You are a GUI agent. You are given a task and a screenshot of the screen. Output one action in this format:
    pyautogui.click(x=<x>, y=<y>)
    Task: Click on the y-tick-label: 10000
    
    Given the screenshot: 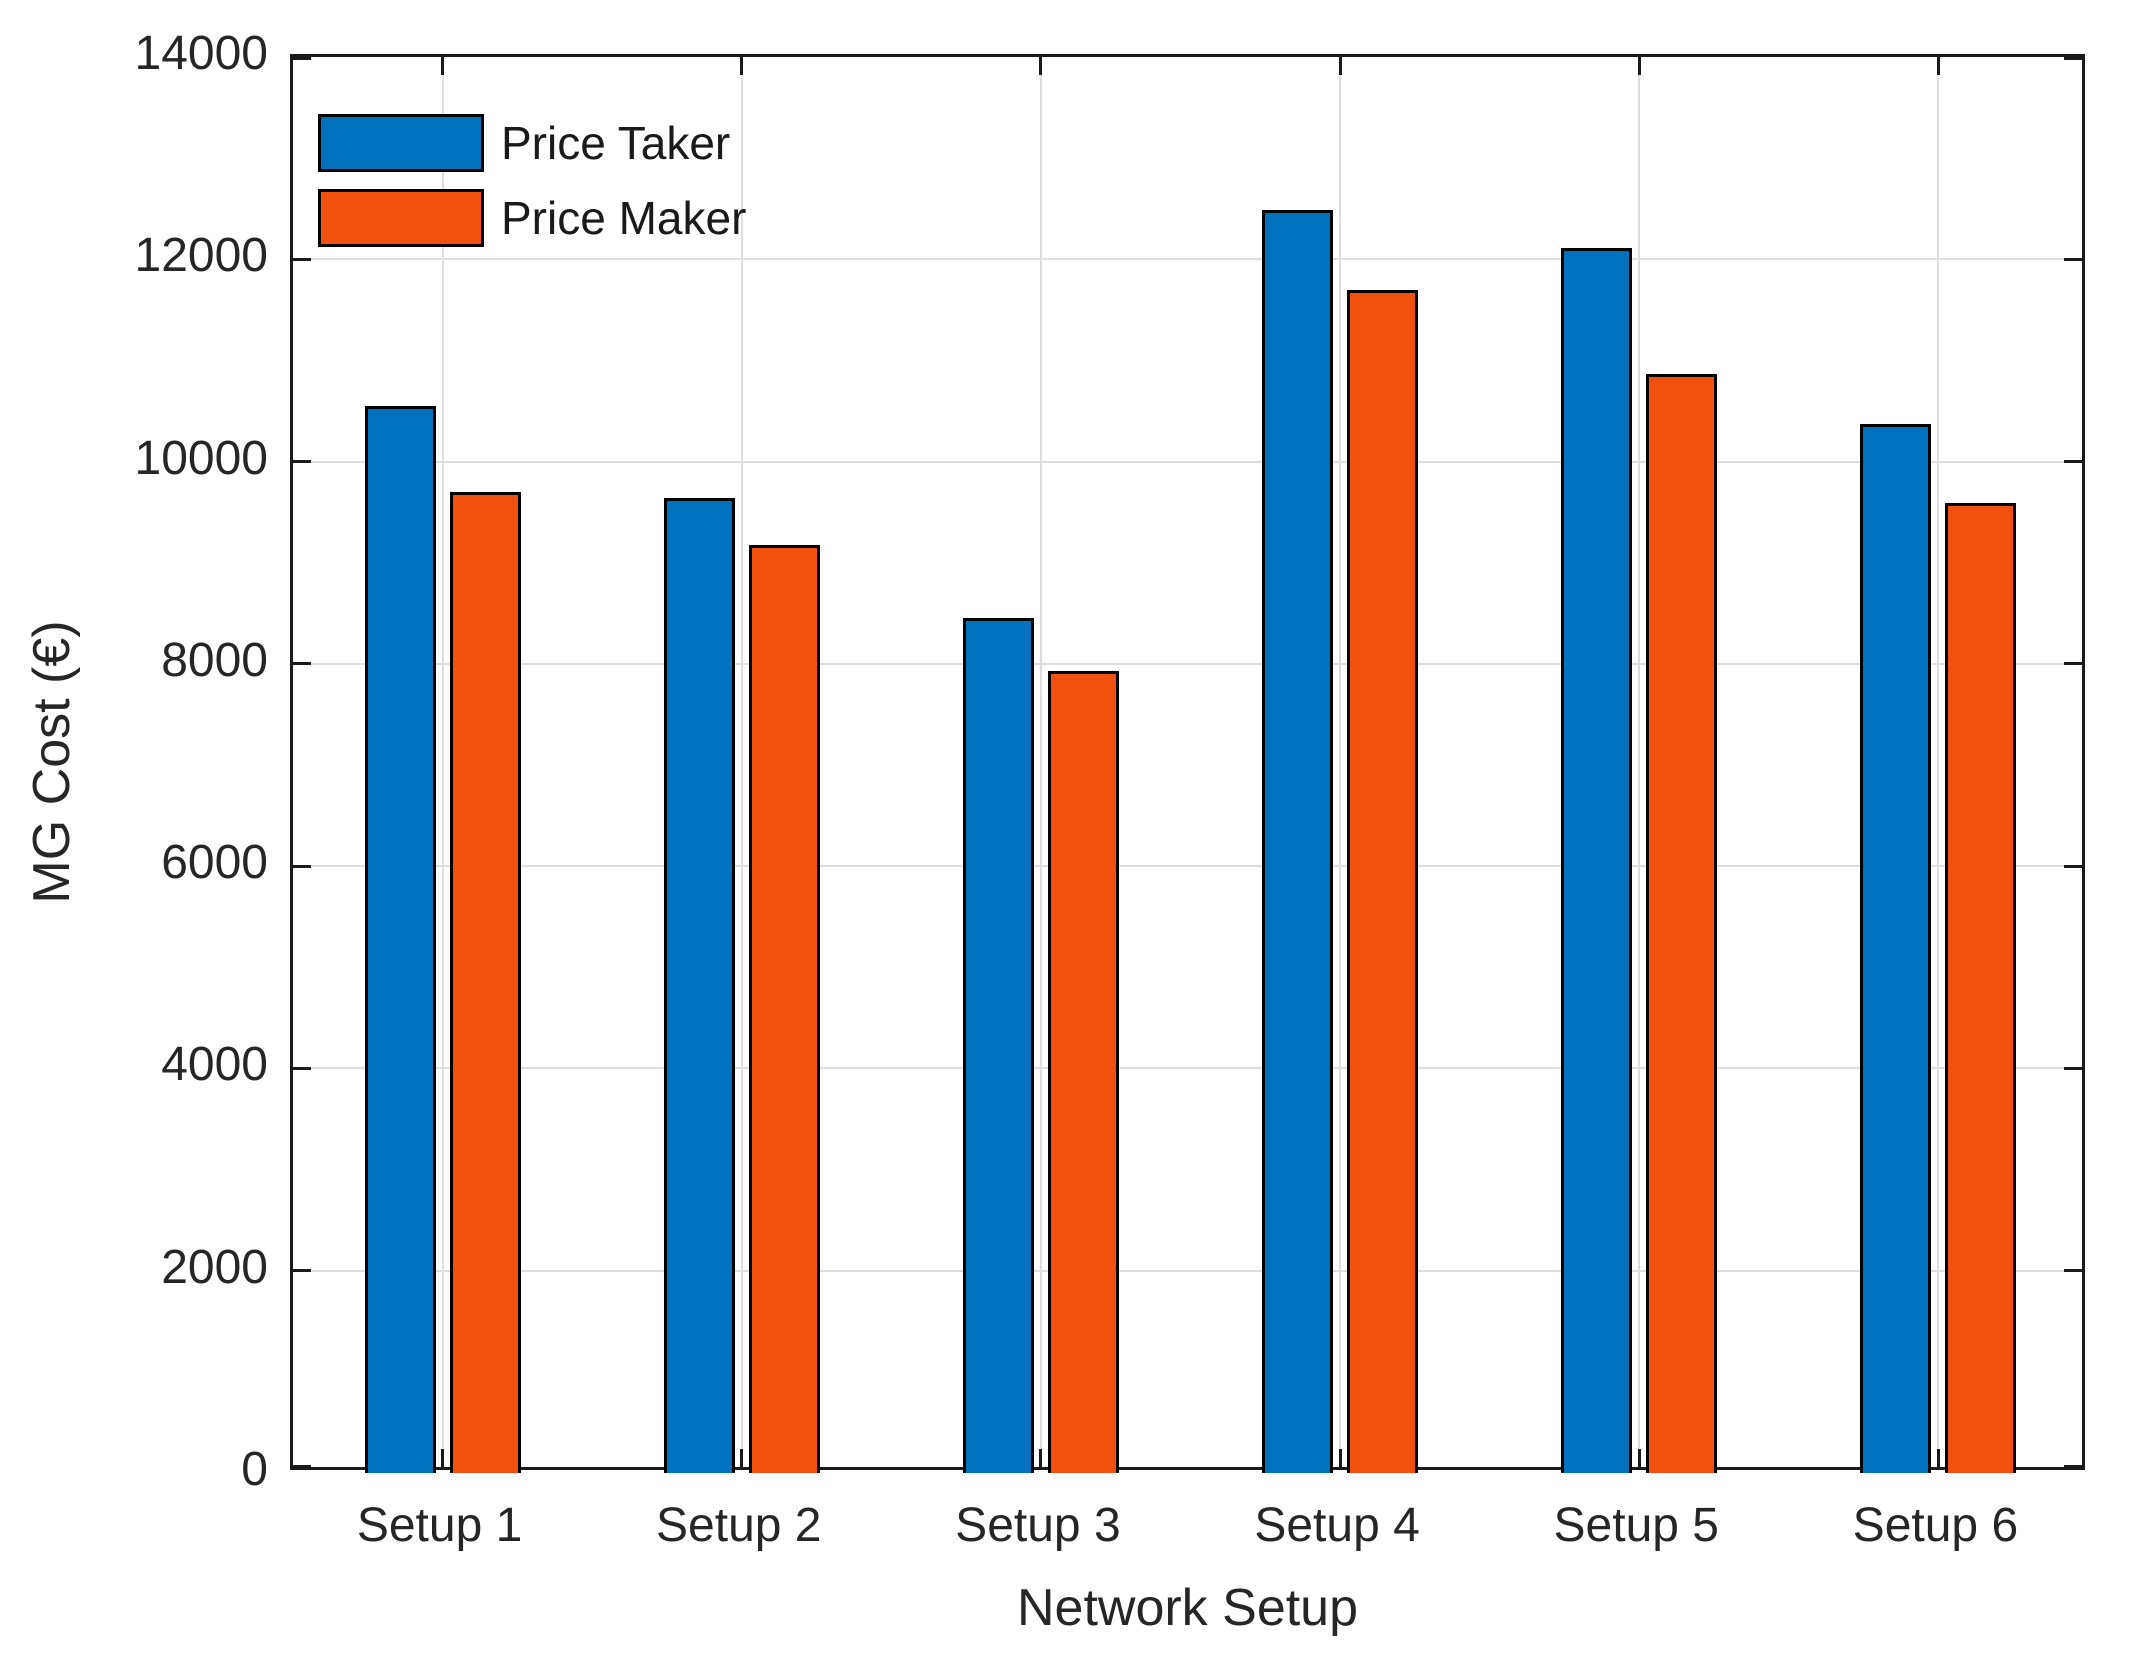 What is the action you would take?
    pyautogui.click(x=201, y=458)
    